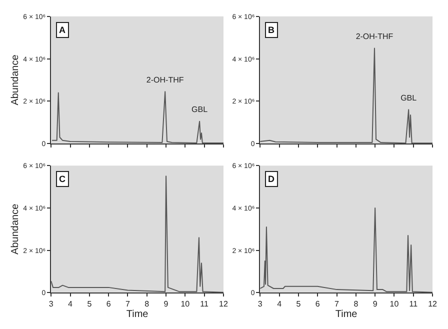 This screenshot has width=448, height=329. What do you see at coordinates (271, 179) in the screenshot?
I see `text: D` at bounding box center [271, 179].